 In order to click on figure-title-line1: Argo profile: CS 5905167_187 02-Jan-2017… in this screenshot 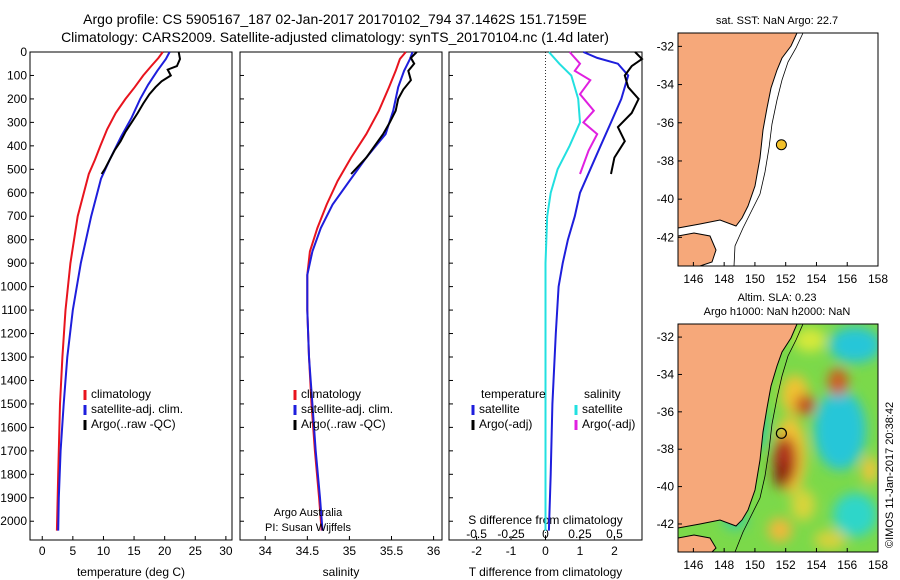, I will do `click(335, 19)`.